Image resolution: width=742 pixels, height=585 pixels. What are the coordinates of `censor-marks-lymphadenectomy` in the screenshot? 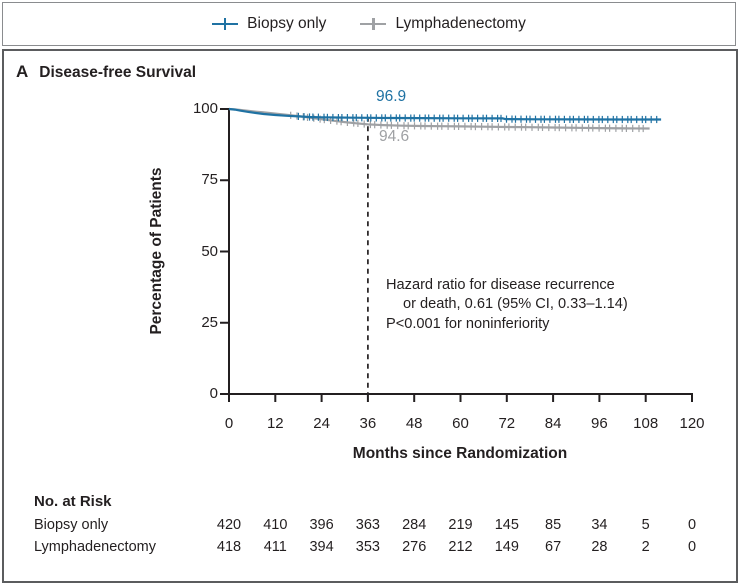 It's located at (467, 122).